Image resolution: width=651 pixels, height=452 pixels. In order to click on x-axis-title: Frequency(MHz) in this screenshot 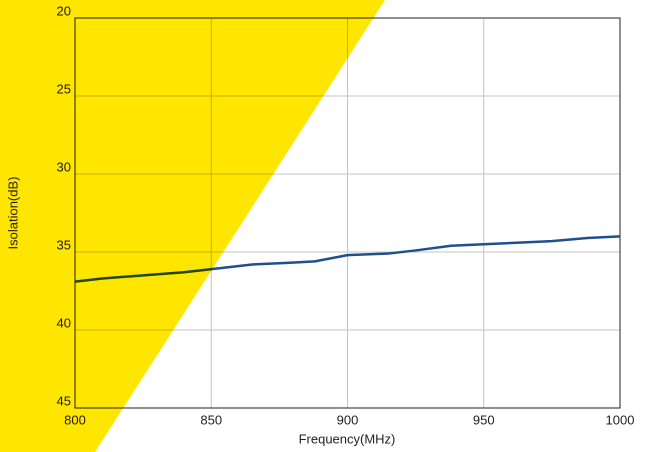, I will do `click(347, 438)`.